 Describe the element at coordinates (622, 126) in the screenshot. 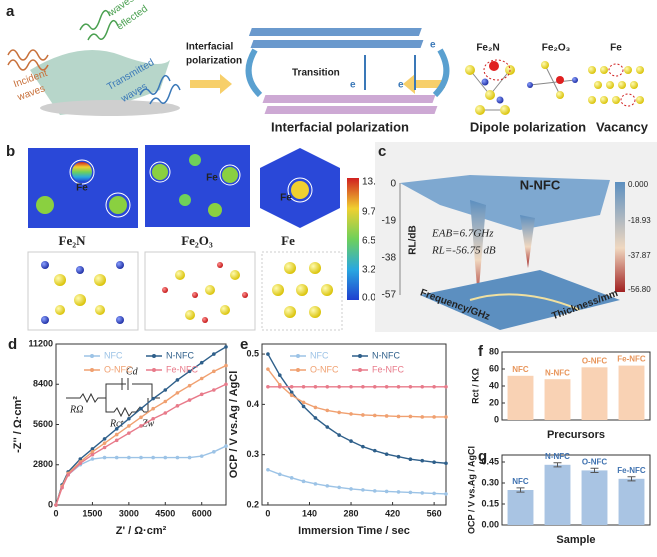

I see `caption: Vacancy` at that location.